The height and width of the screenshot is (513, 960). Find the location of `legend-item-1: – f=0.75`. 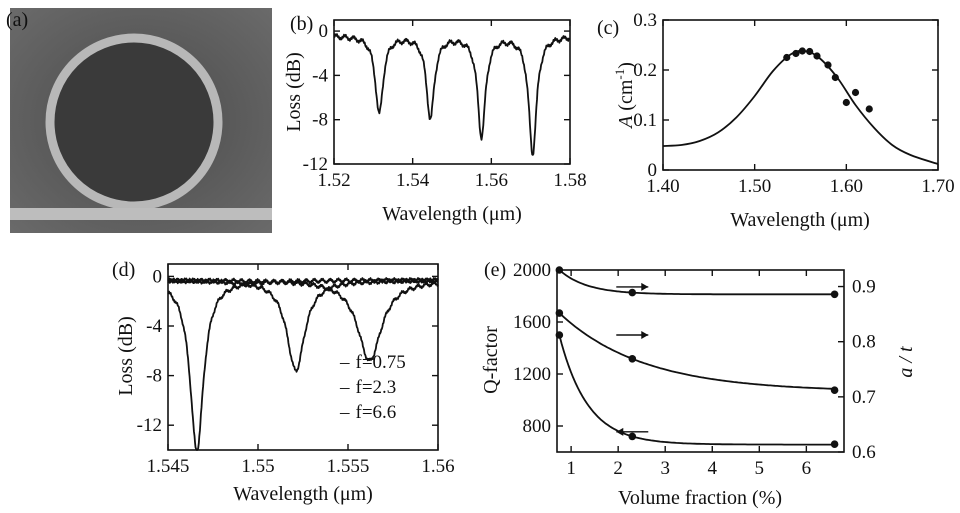

legend-item-1: – f=0.75 is located at coordinates (372, 362).